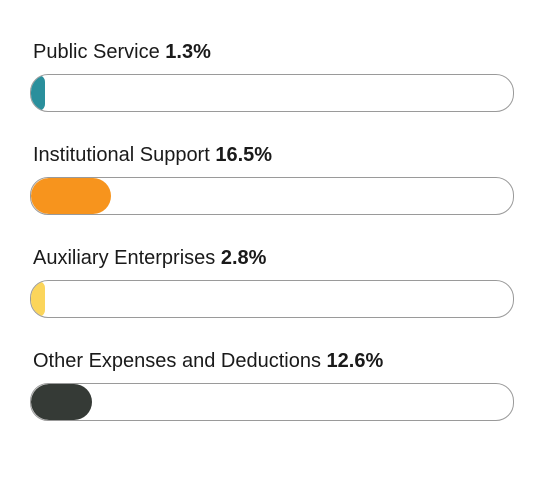 The width and height of the screenshot is (540, 480). I want to click on bar-label: Other Expenses and Deductions 12.6%, so click(273, 361).